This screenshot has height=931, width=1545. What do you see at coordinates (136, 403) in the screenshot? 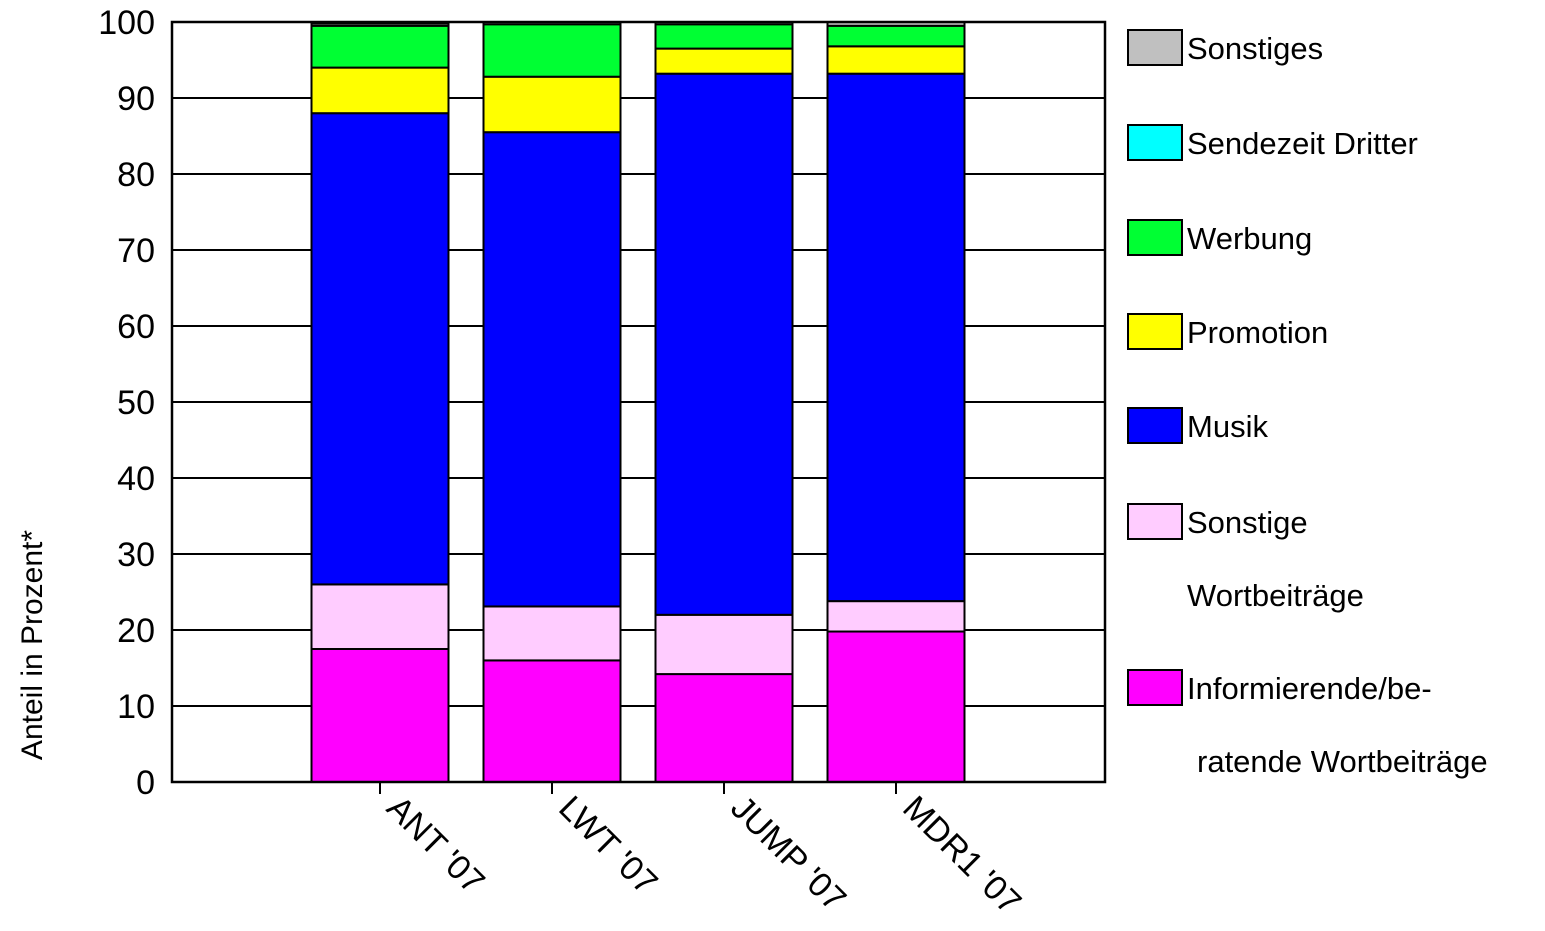
I see `y-tick-label-50: 50` at bounding box center [136, 403].